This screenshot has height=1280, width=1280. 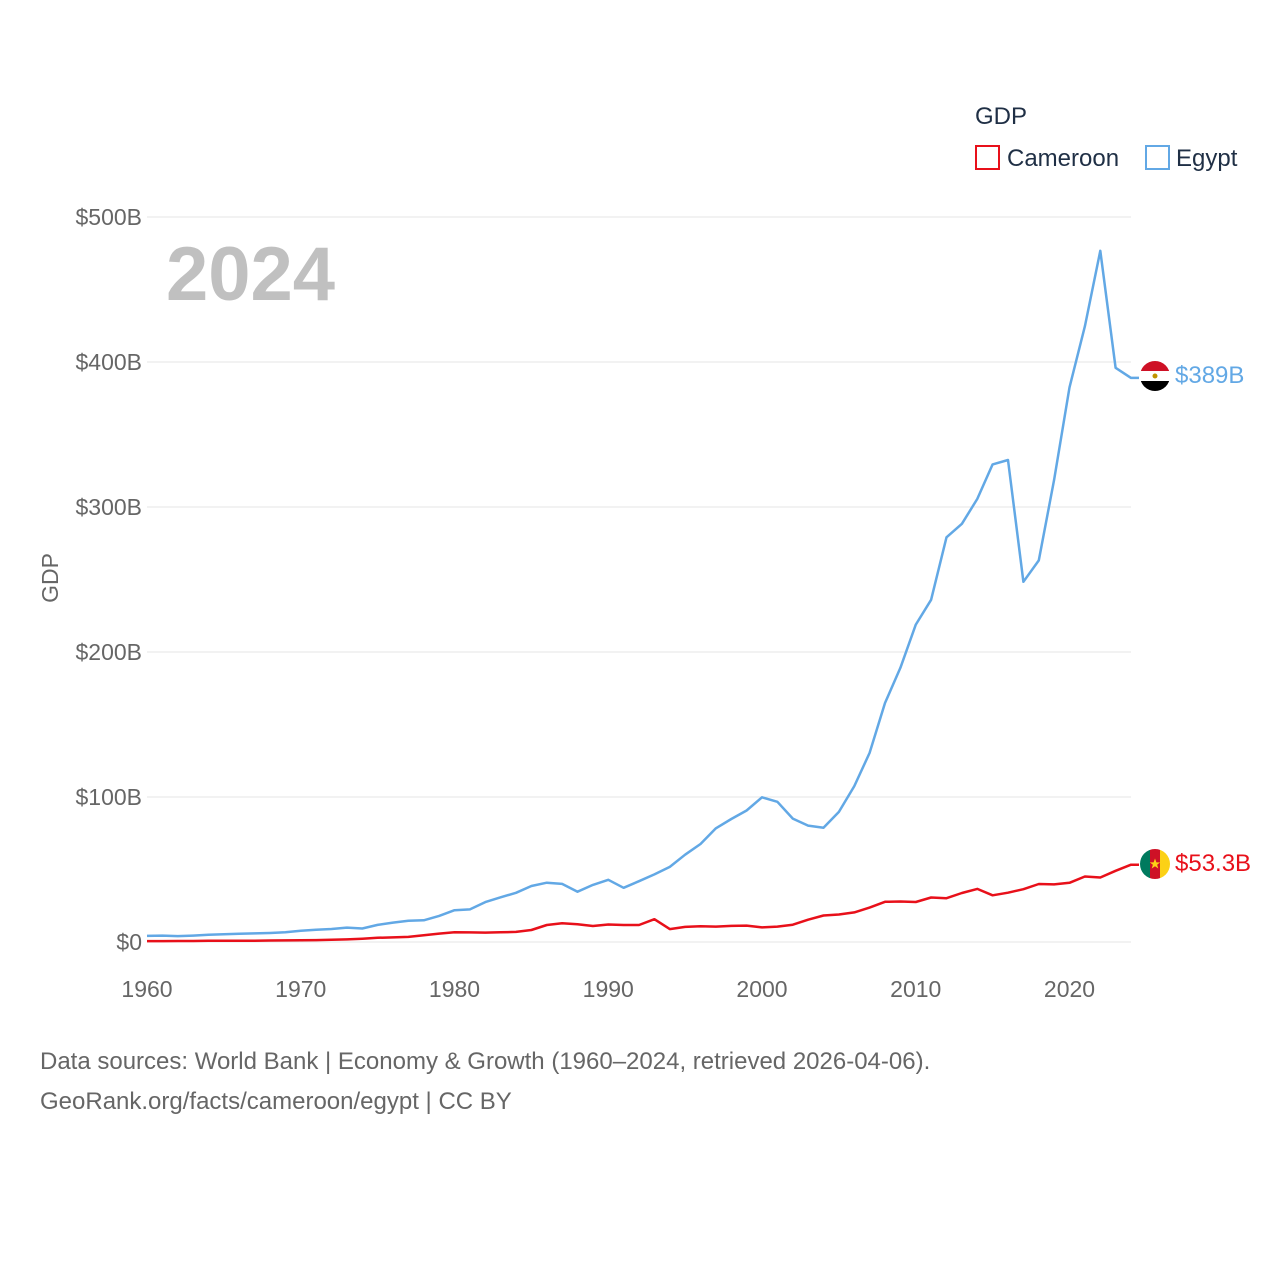 What do you see at coordinates (1069, 989) in the screenshot?
I see `x-tick-label: 2020` at bounding box center [1069, 989].